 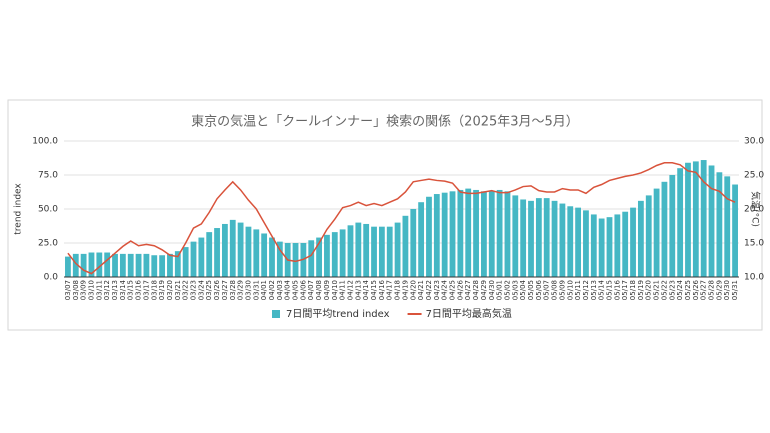 What do you see at coordinates (754, 142) in the screenshot?
I see `y2-tick-label: 30.0` at bounding box center [754, 142].